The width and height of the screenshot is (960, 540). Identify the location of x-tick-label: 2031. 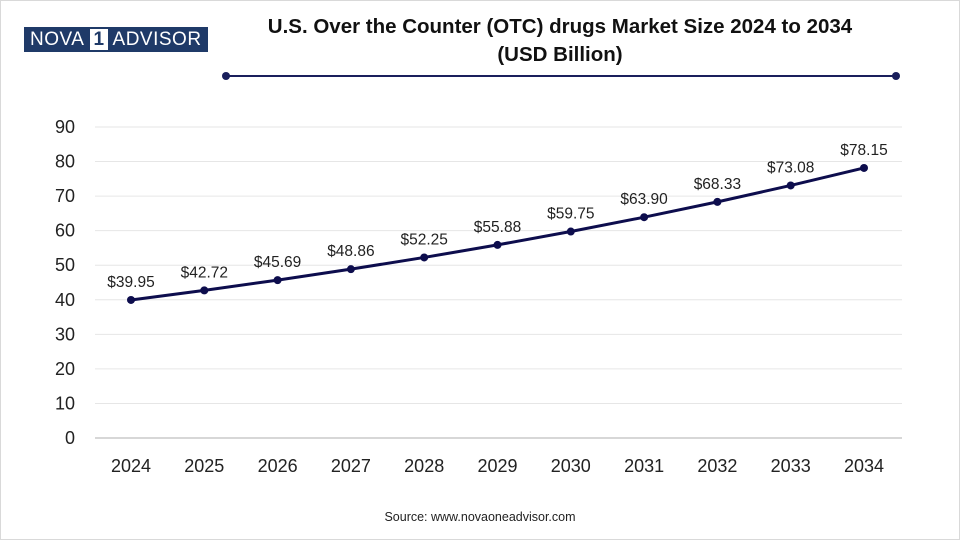
(644, 466).